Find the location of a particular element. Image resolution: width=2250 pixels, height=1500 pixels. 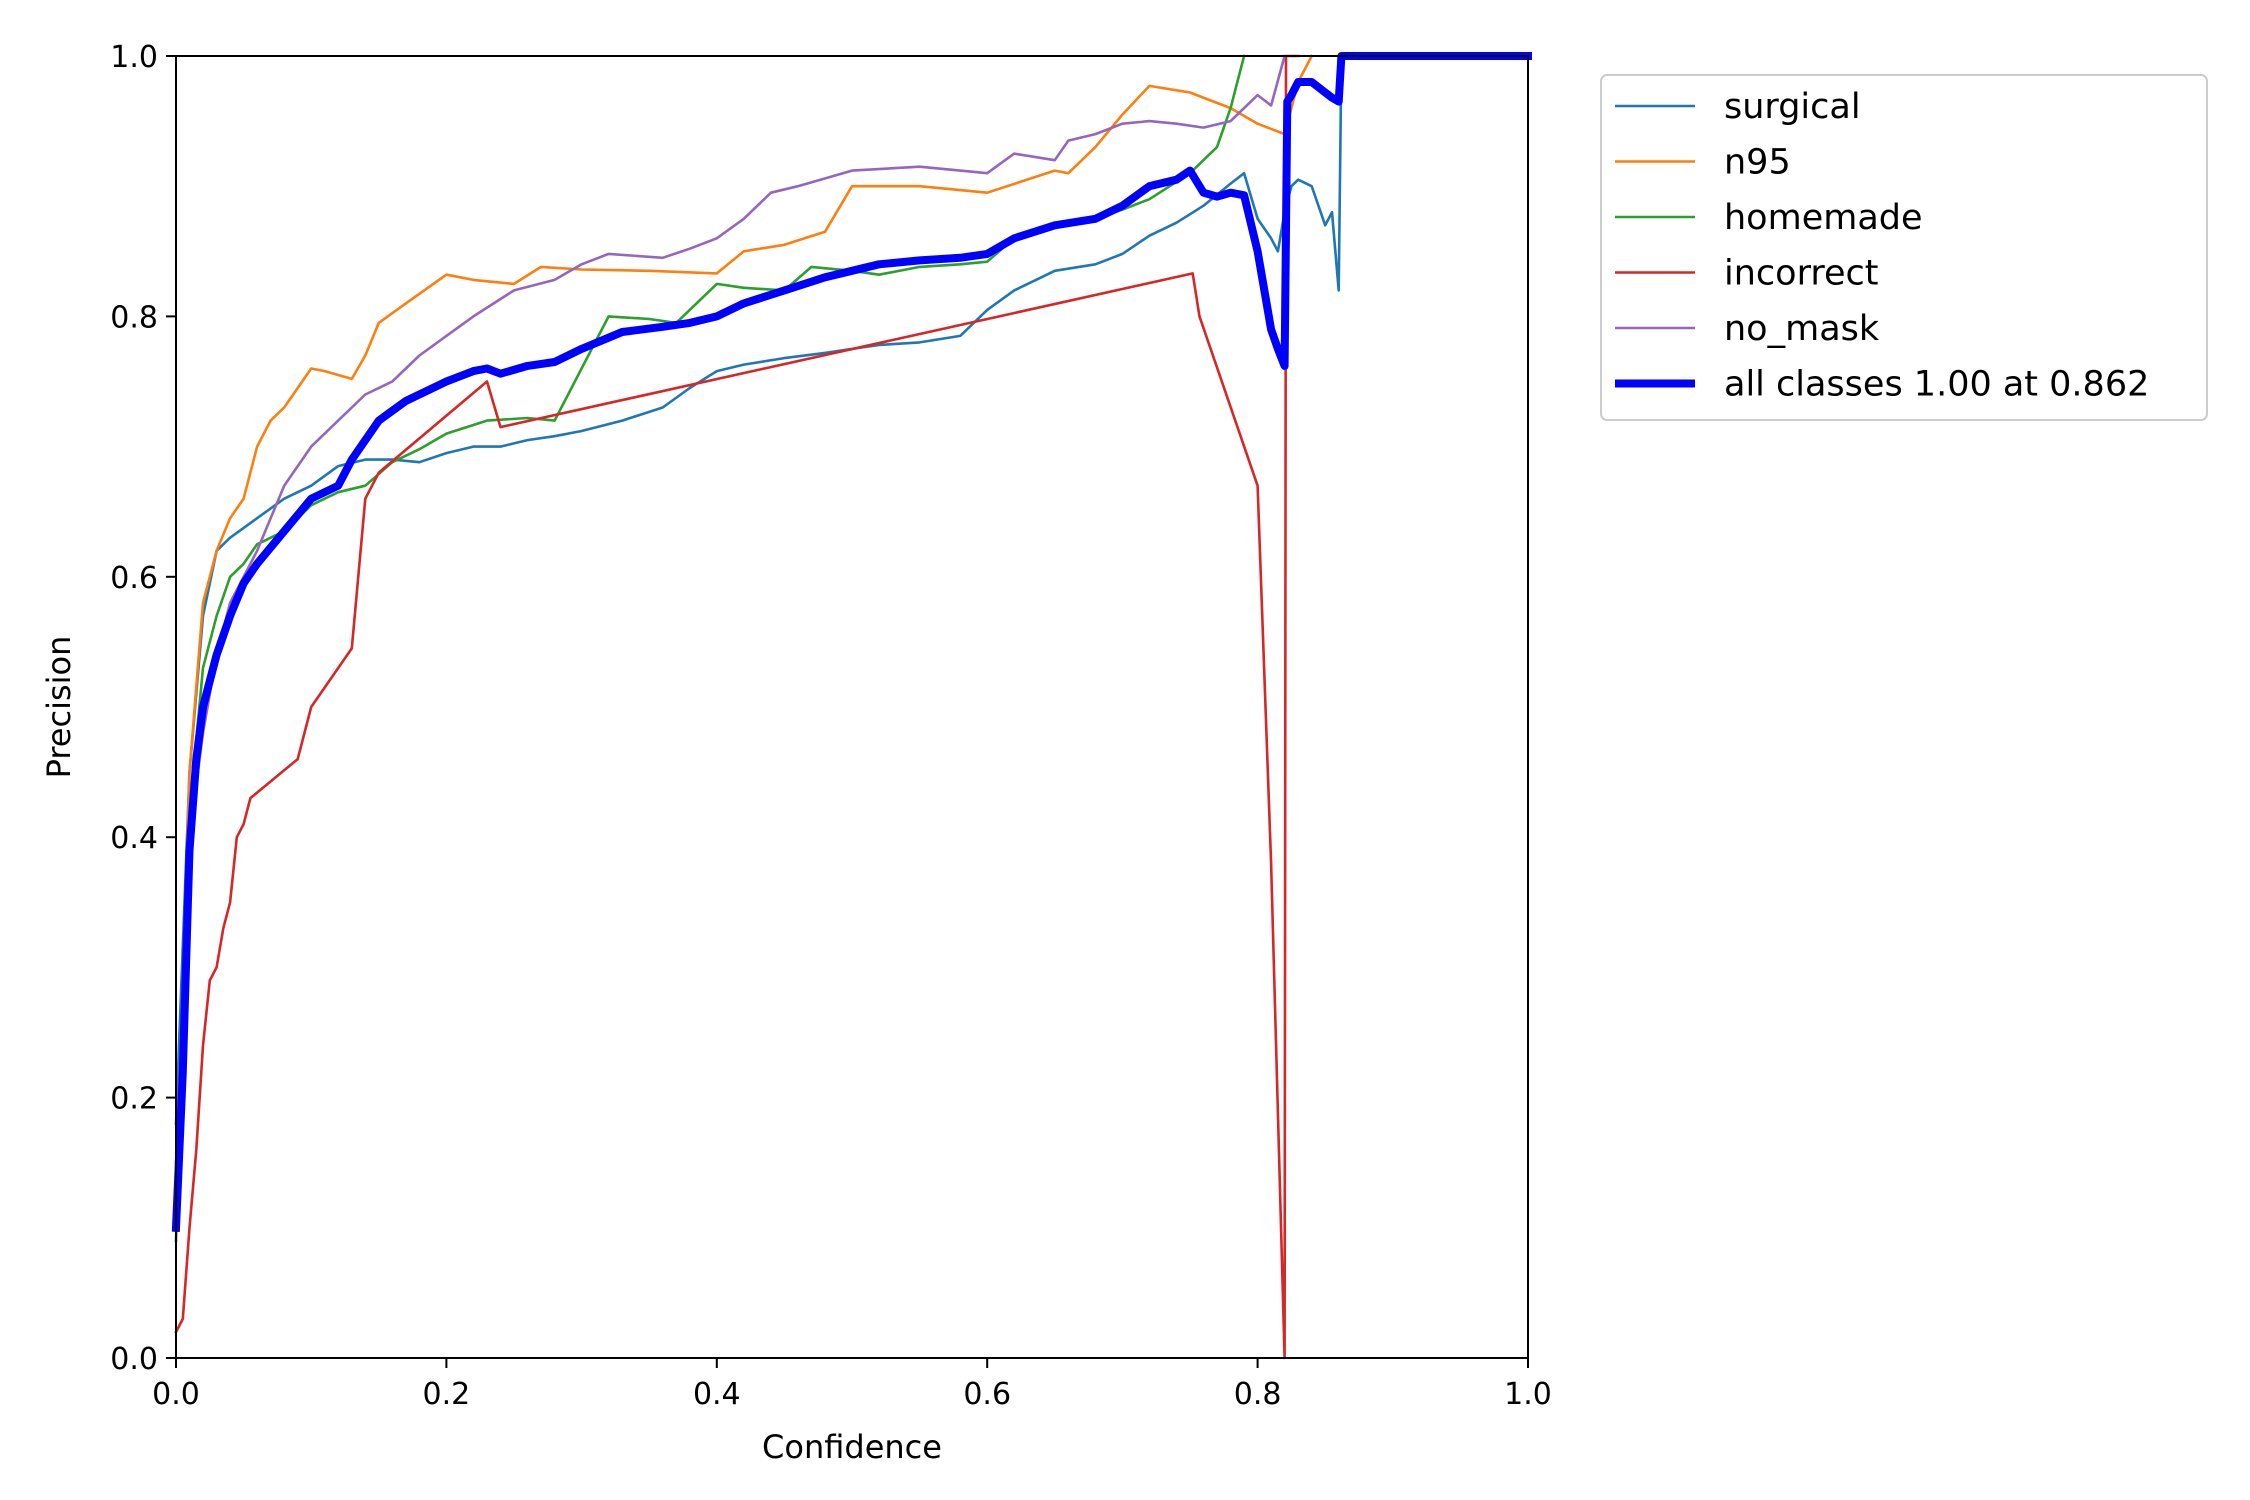

legend-label: surgical is located at coordinates (1792, 107).